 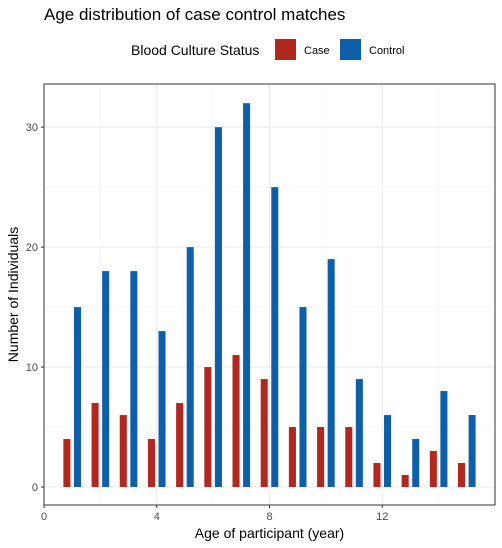 I want to click on y-tick-label: 10, so click(x=32, y=368).